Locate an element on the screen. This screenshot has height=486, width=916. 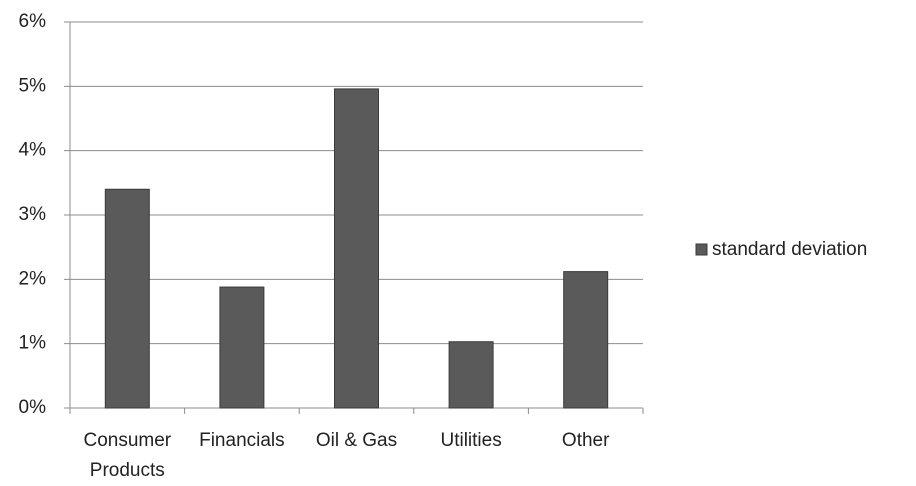
y-tick-label: 4% is located at coordinates (33, 150).